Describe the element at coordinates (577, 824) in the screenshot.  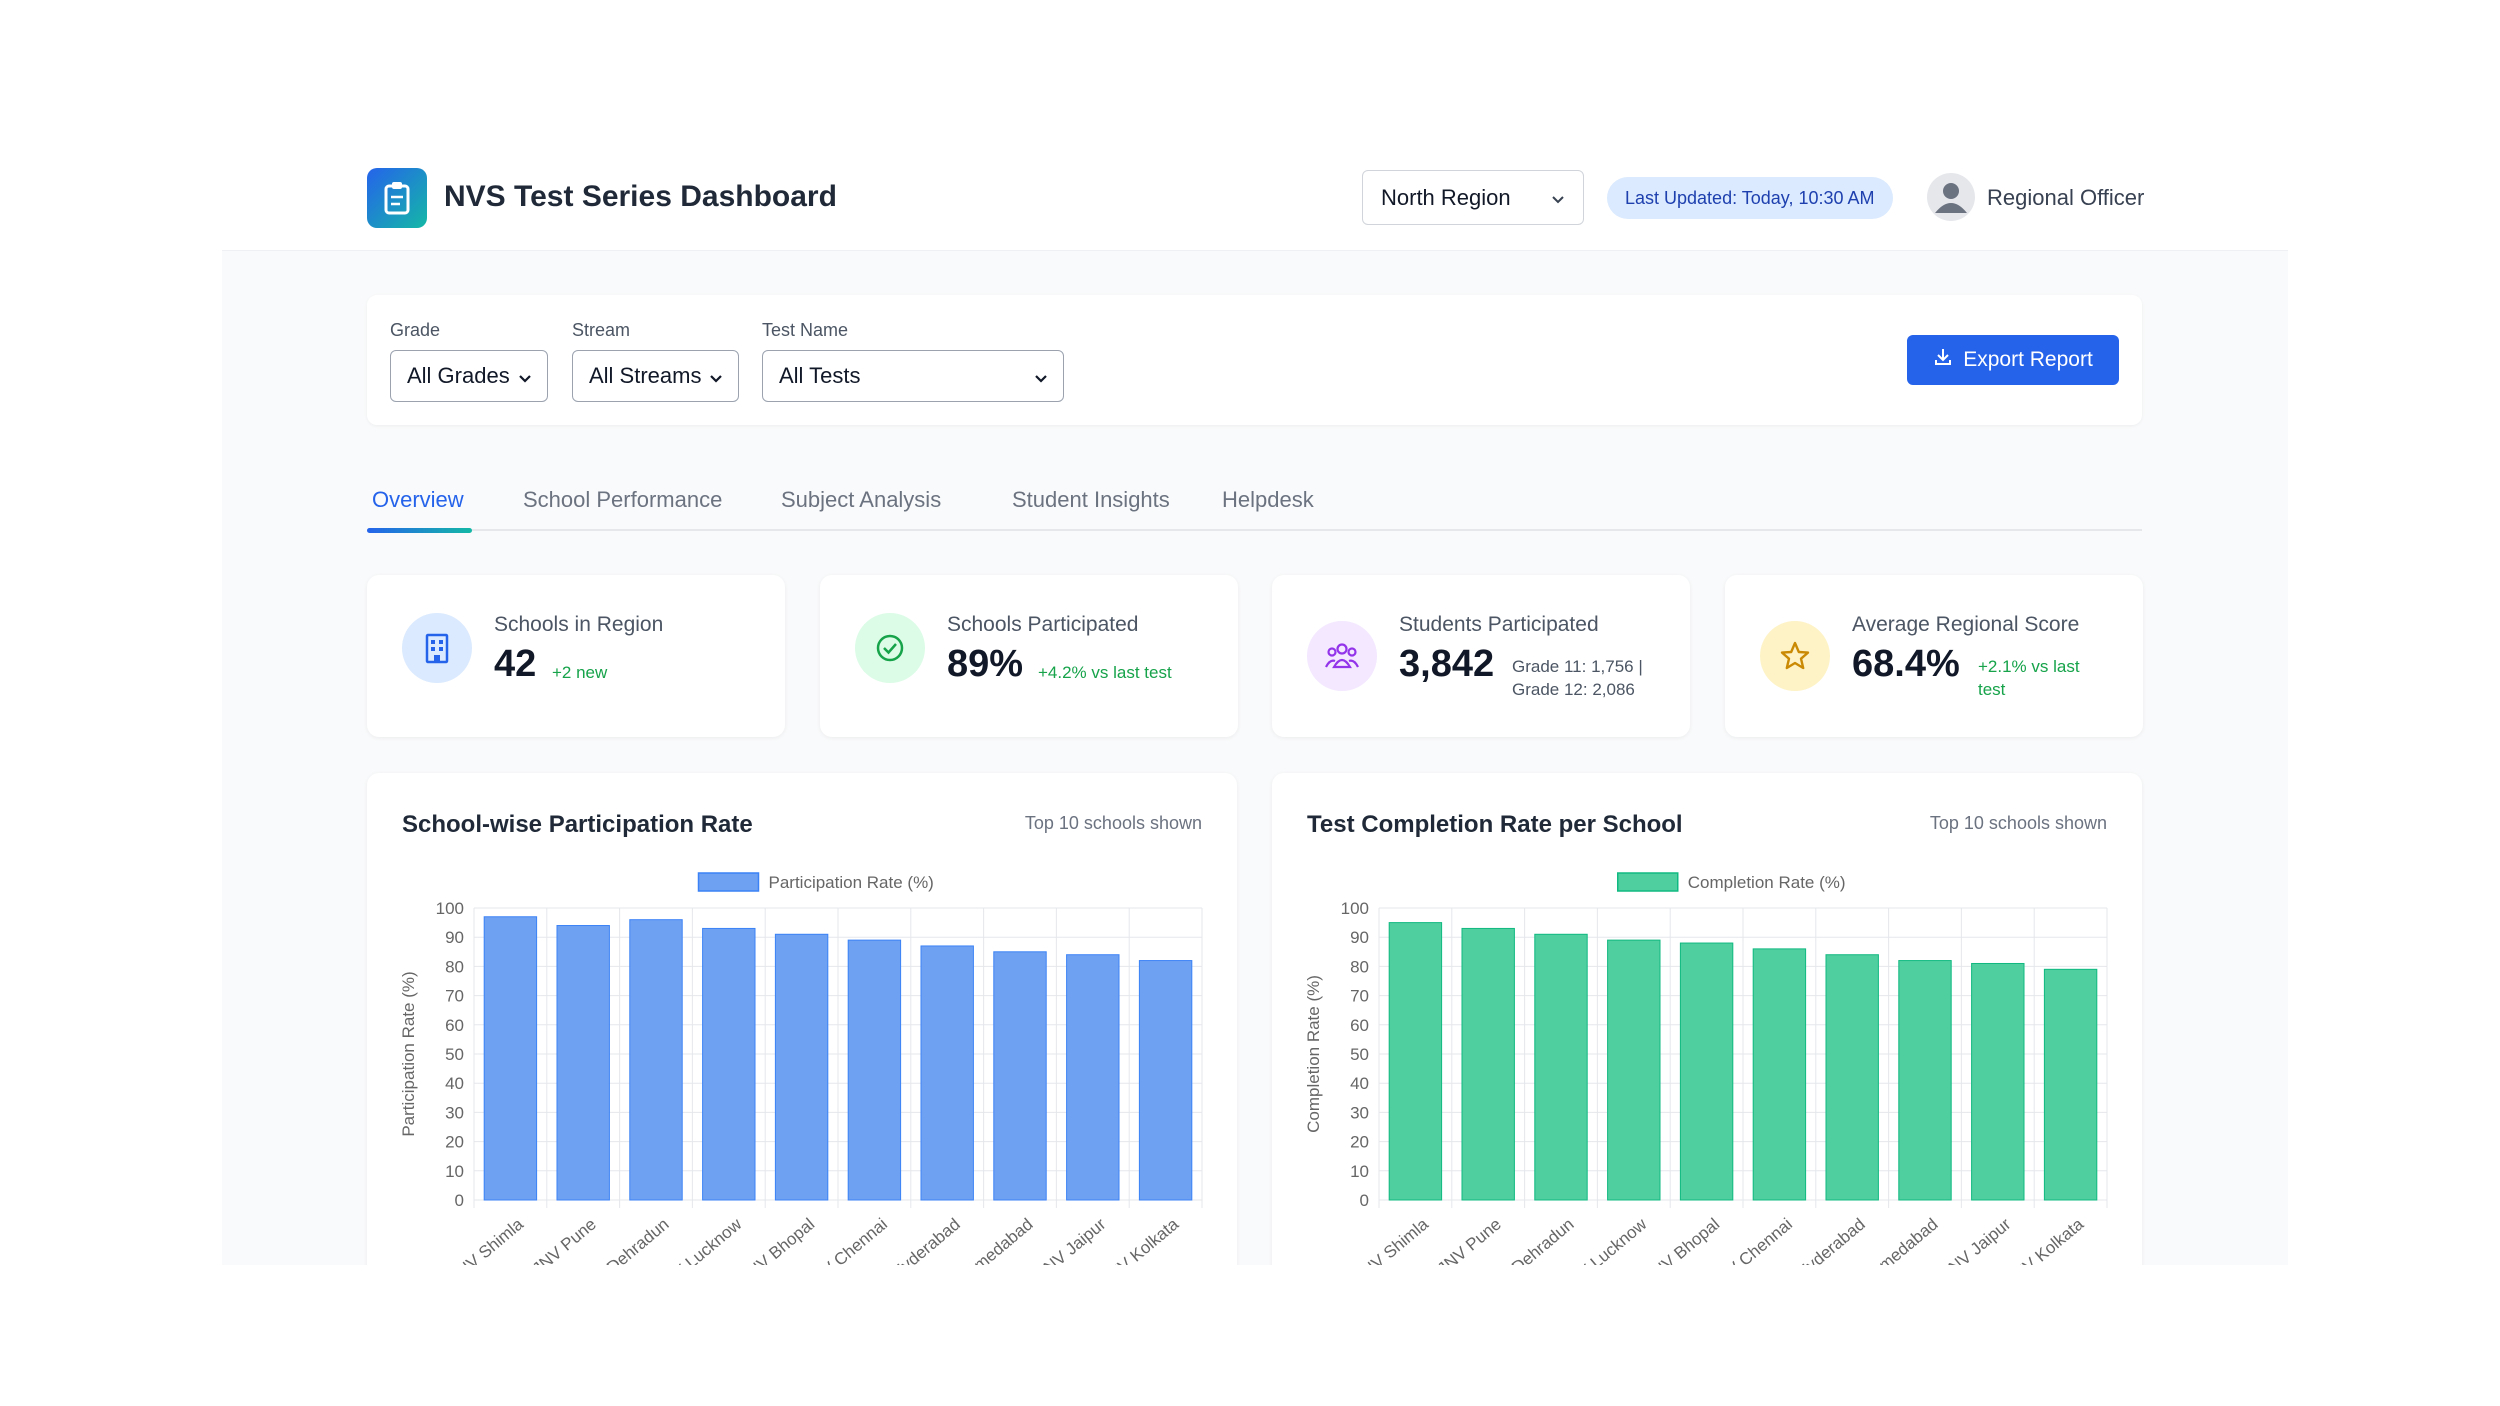
I see `chart-title: School-wise Participation Rate` at that location.